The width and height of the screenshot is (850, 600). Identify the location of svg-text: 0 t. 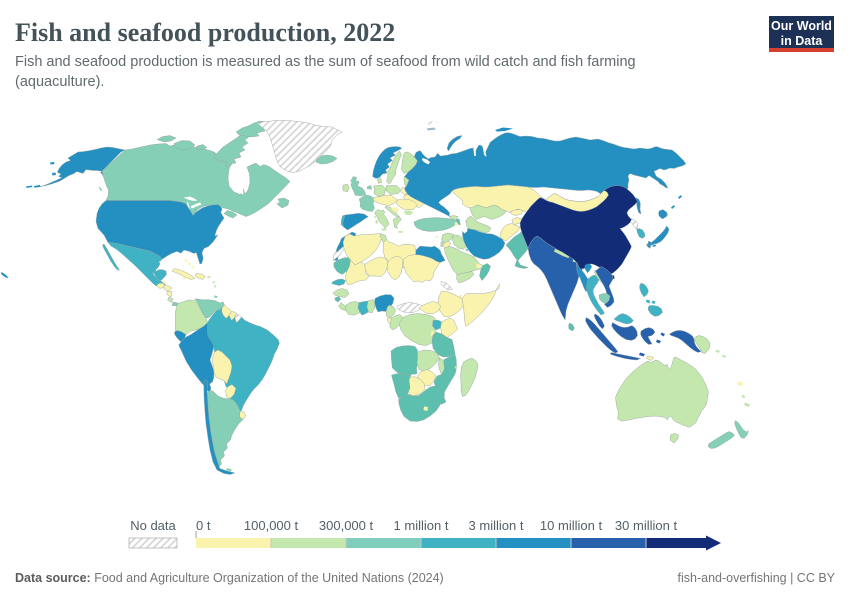
(203, 525).